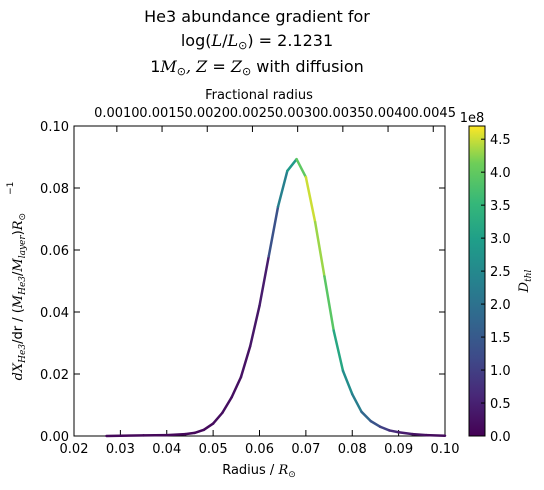 Image resolution: width=544 pixels, height=490 pixels. Describe the element at coordinates (398, 449) in the screenshot. I see `x-tick-label: 0.09` at that location.